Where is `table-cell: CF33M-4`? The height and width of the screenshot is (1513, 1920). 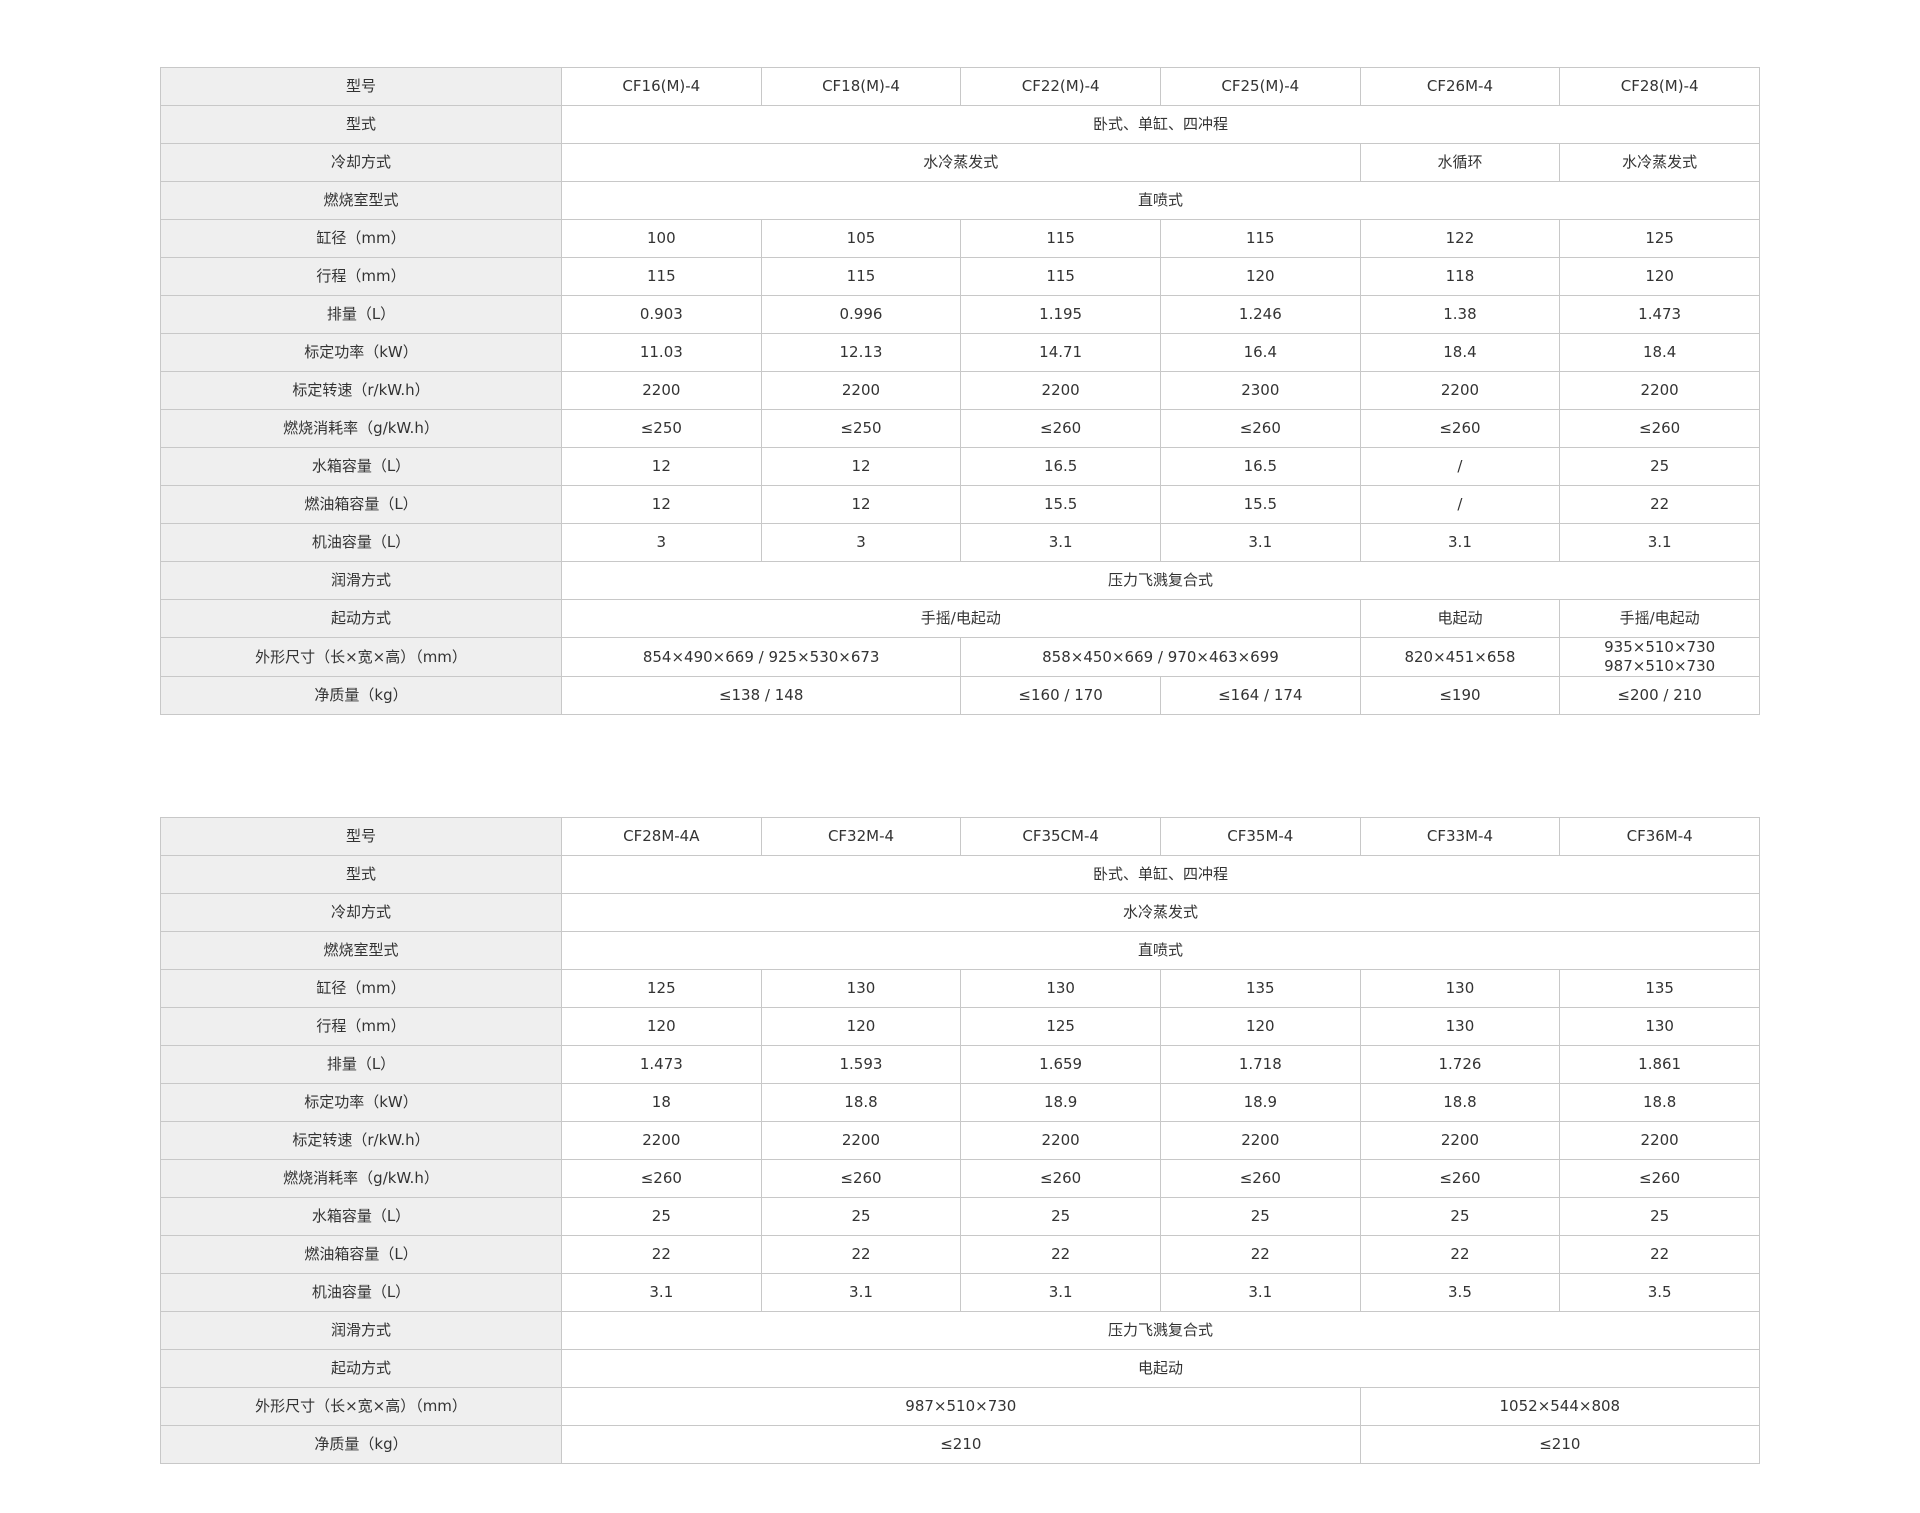
table-cell: CF33M-4 is located at coordinates (1460, 836).